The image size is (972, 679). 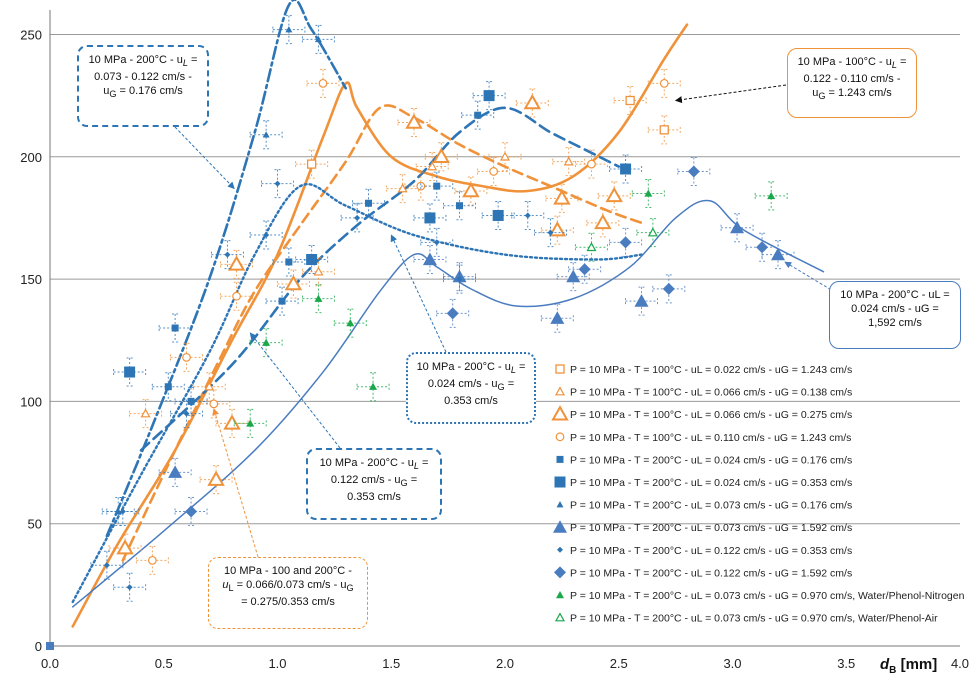 What do you see at coordinates (895, 295) in the screenshot?
I see `annotation-6-line-1: 10 MPa - 200°C - uL =` at bounding box center [895, 295].